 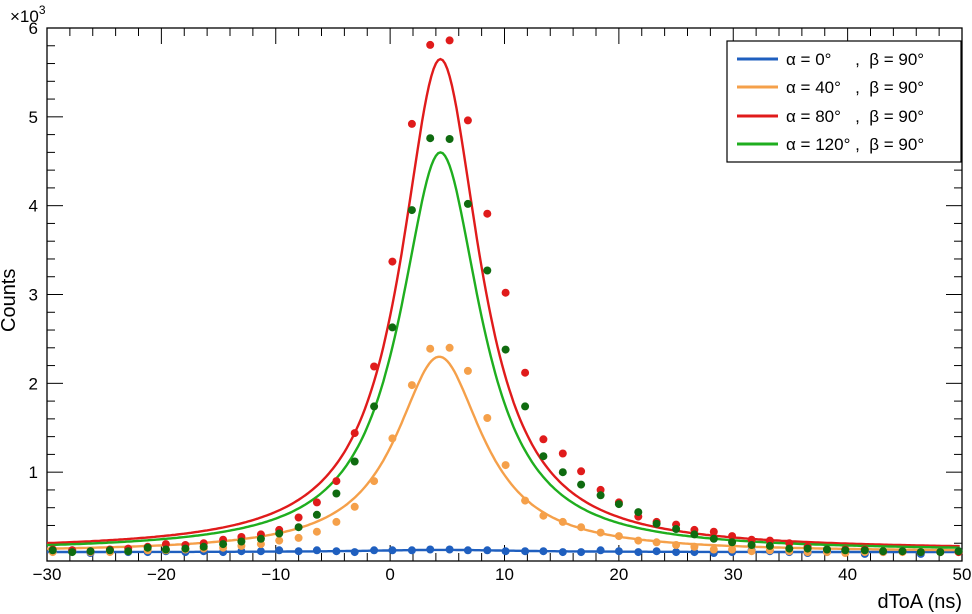 I want to click on legend-label-3: α = 120° , β = 90°, so click(x=855, y=144).